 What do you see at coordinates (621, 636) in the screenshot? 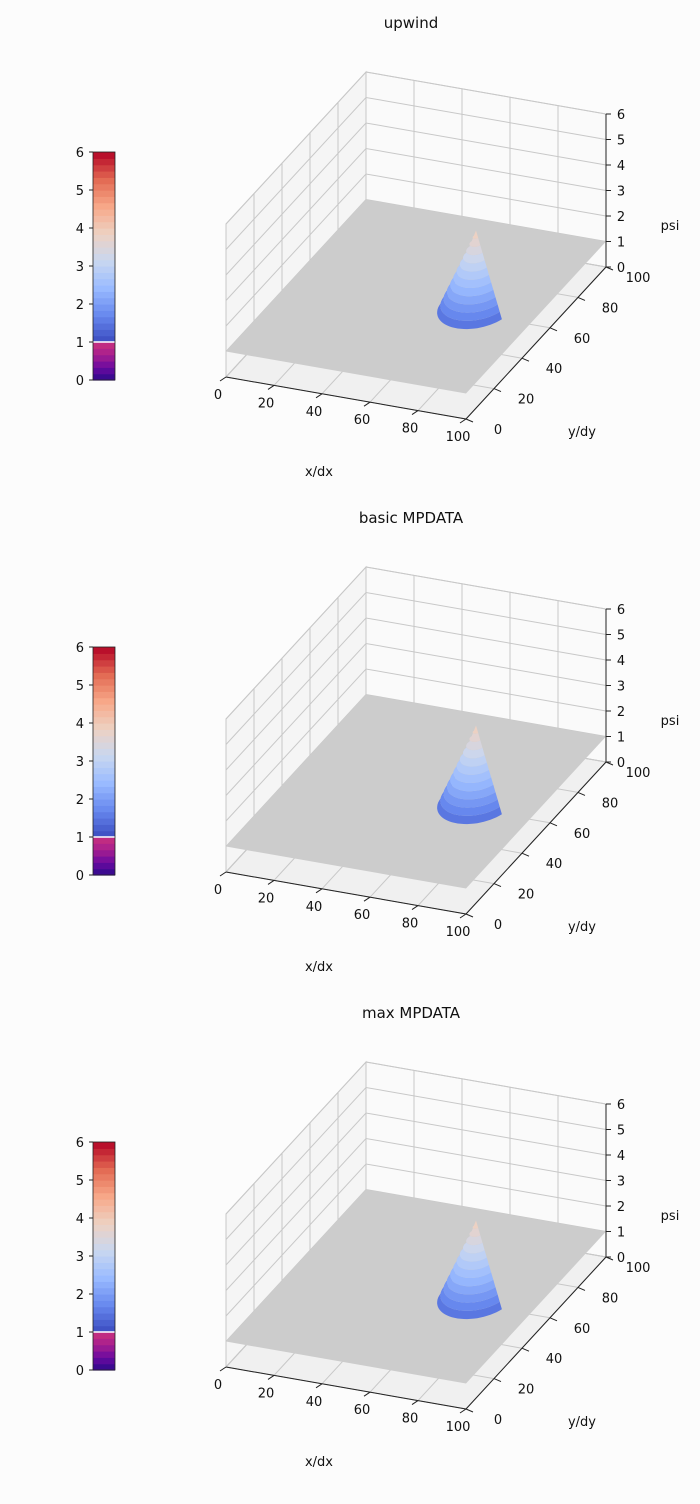
I see `z-tick-label: 5` at bounding box center [621, 636].